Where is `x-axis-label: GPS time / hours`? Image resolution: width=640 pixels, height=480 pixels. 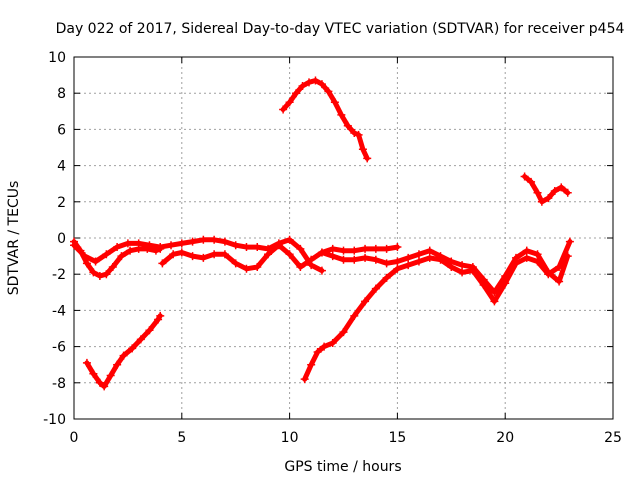
x-axis-label: GPS time / hours is located at coordinates (342, 467).